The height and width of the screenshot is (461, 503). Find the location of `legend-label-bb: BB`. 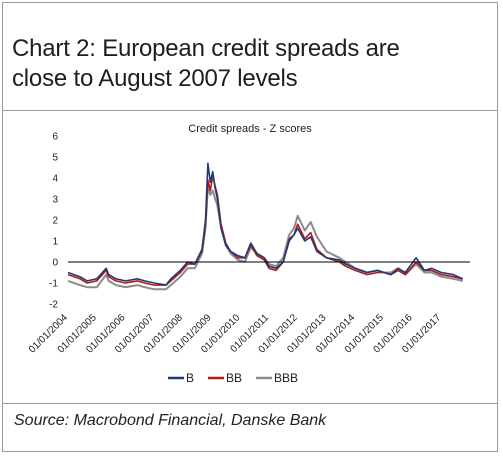

legend-label-bb: BB is located at coordinates (234, 378).